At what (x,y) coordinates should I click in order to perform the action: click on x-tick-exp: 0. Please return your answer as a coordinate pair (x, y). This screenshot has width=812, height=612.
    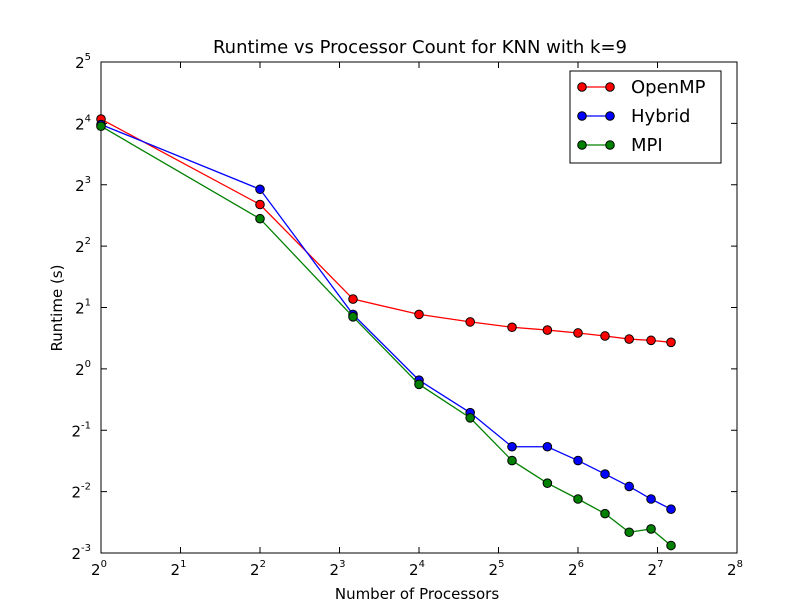
    Looking at the image, I should click on (104, 564).